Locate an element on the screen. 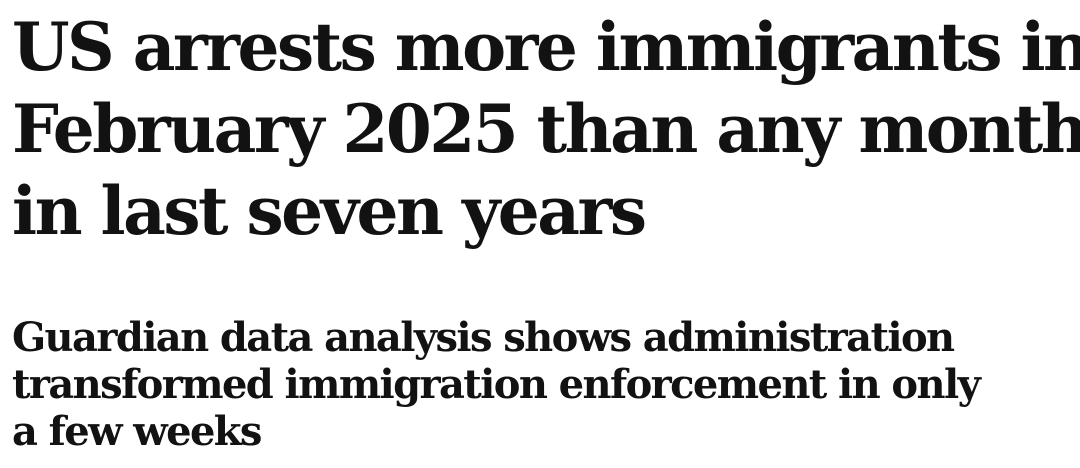 This screenshot has height=468, width=1080. headline-line: in last seven years is located at coordinates (329, 211).